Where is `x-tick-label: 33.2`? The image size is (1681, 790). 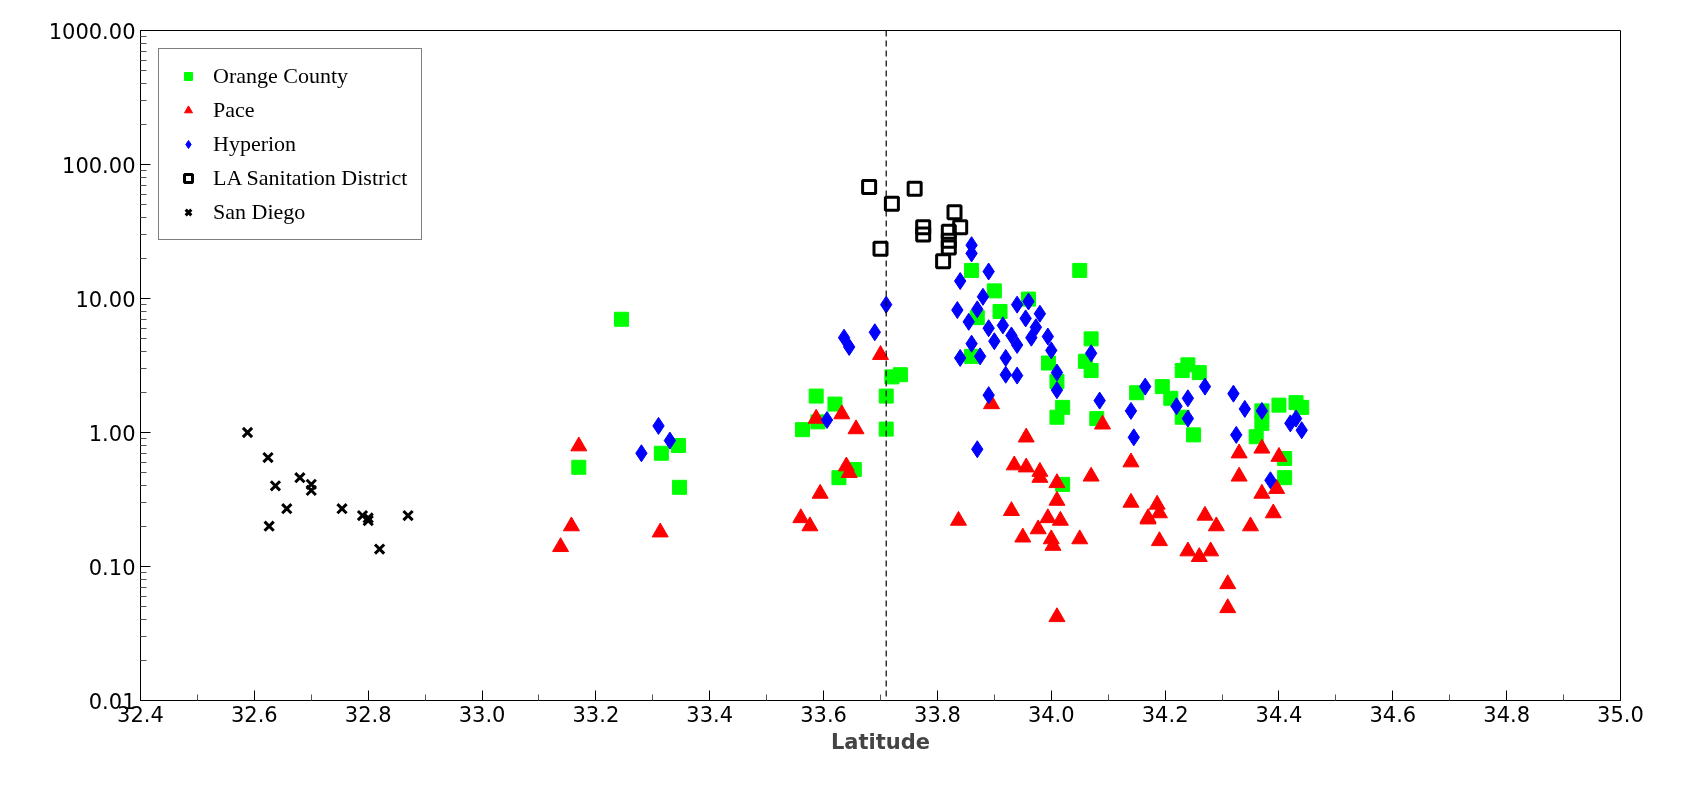 x-tick-label: 33.2 is located at coordinates (596, 714).